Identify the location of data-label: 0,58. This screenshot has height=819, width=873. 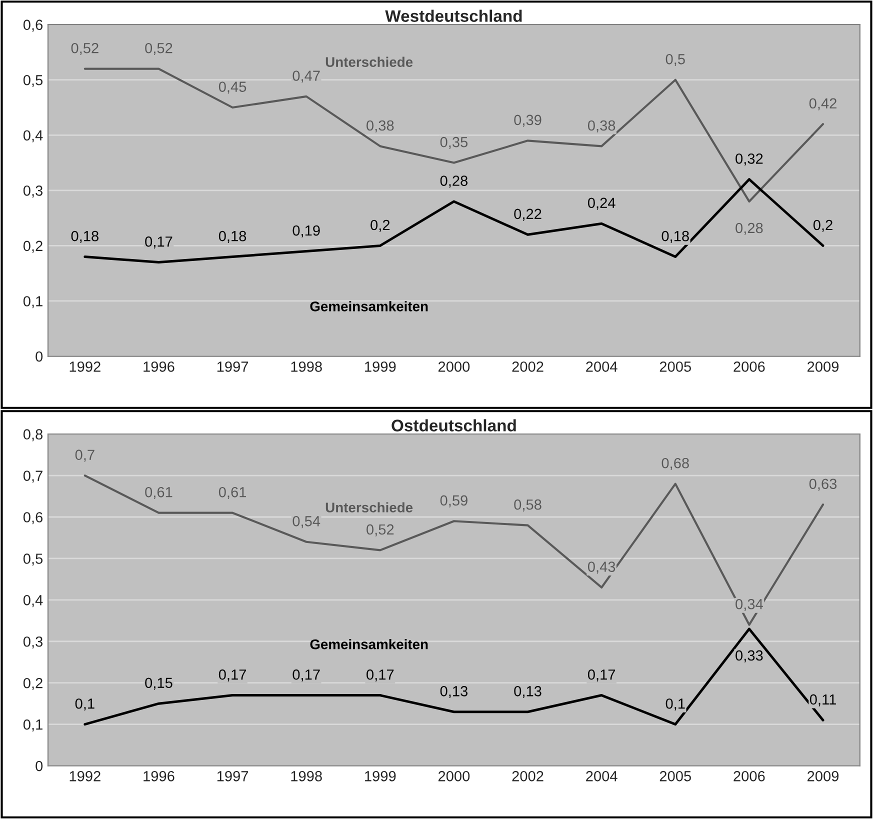
(528, 505).